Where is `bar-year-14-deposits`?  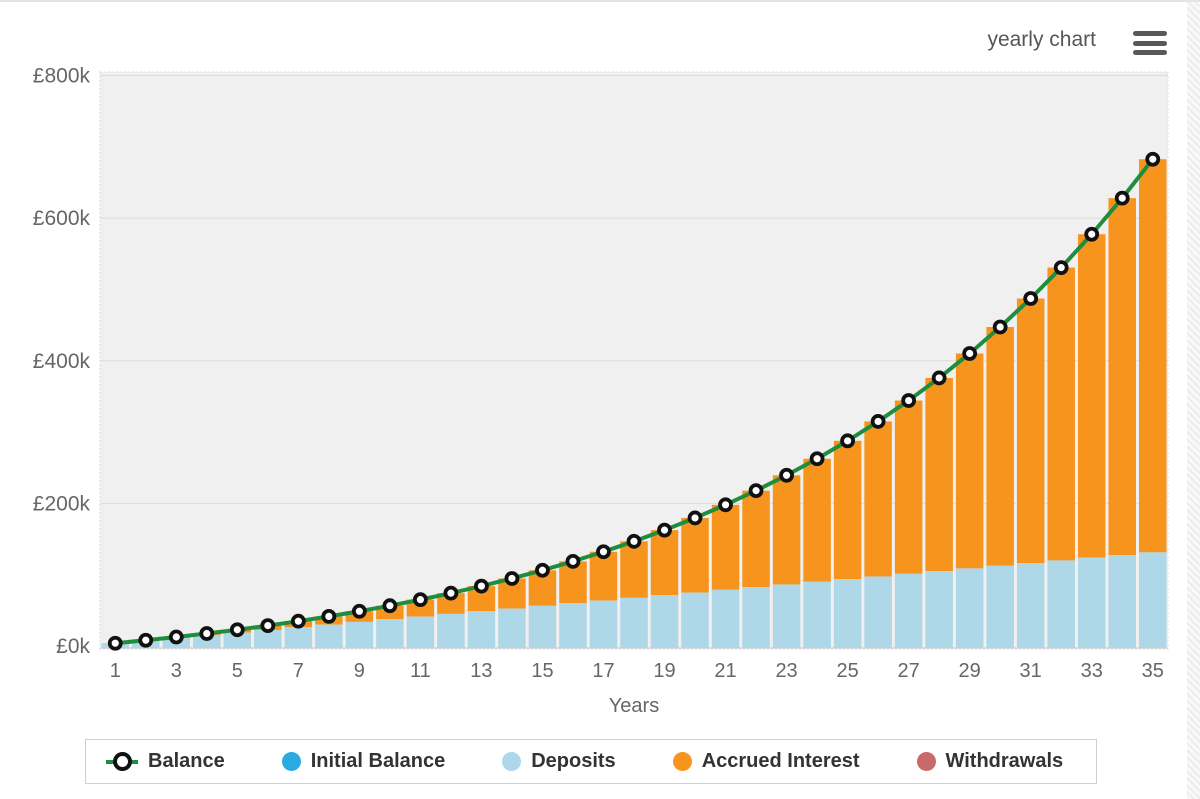 bar-year-14-deposits is located at coordinates (512, 628).